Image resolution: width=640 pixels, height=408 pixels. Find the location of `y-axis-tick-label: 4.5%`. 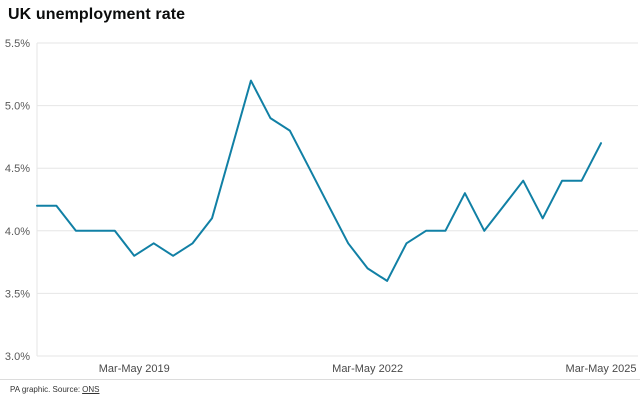

y-axis-tick-label: 4.5% is located at coordinates (17, 169).